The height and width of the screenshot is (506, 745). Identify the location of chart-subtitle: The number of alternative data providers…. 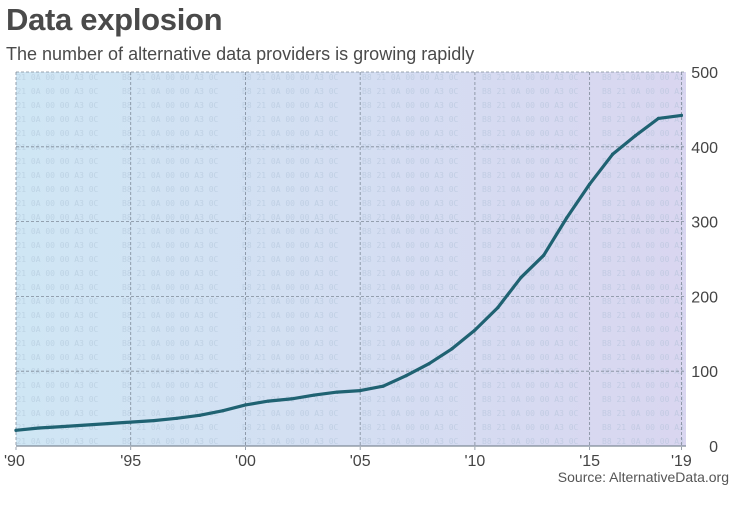
(240, 54).